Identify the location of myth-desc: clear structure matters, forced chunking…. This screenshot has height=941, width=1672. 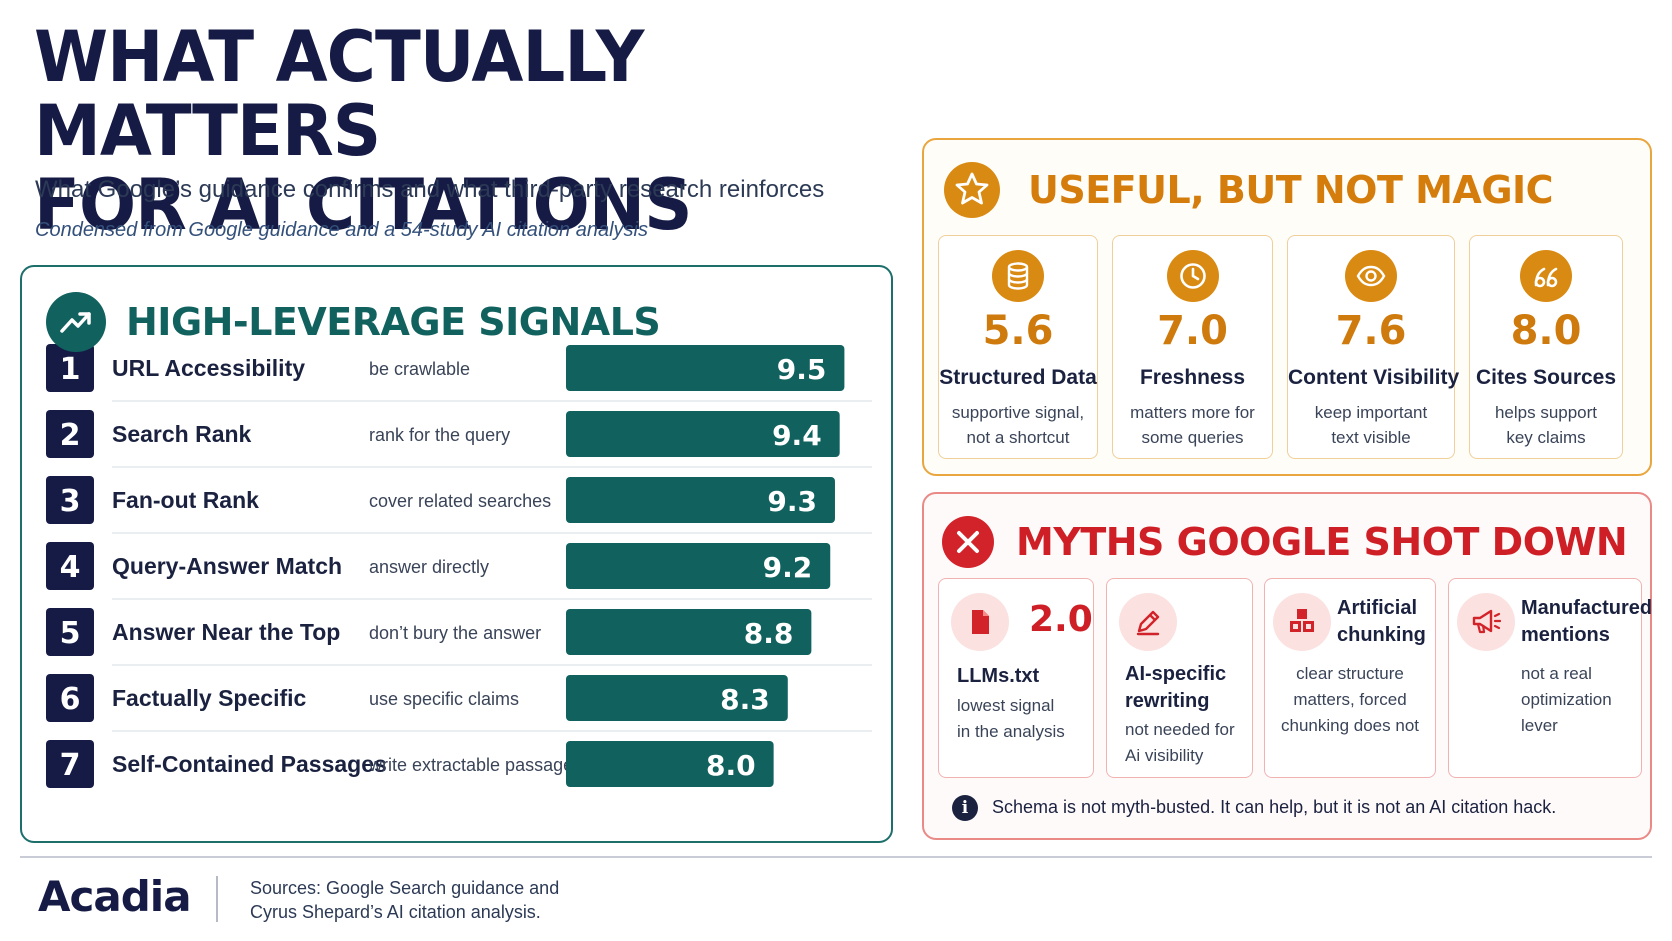
(1350, 700).